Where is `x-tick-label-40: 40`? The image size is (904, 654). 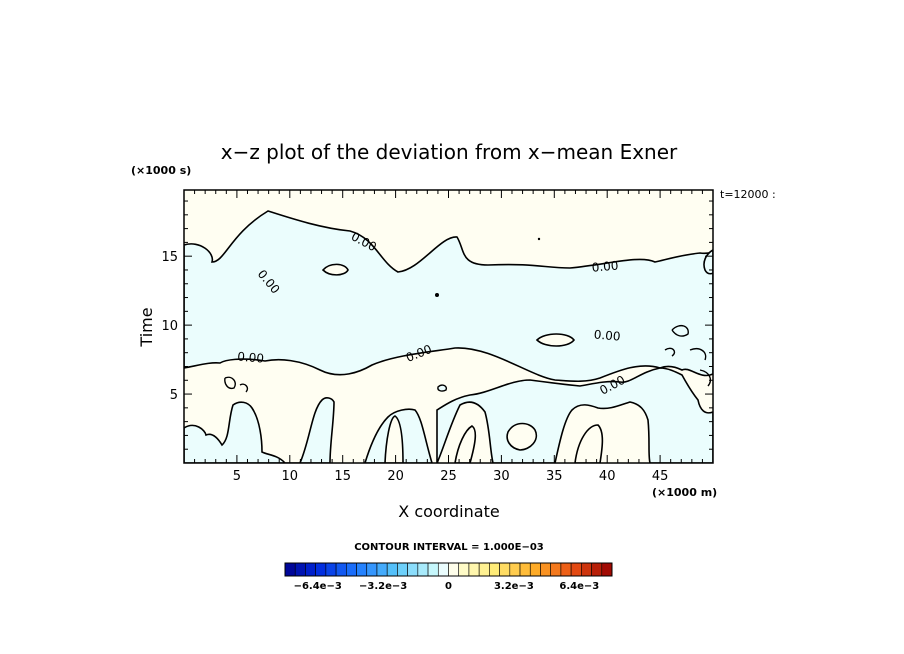 x-tick-label-40: 40 is located at coordinates (607, 476).